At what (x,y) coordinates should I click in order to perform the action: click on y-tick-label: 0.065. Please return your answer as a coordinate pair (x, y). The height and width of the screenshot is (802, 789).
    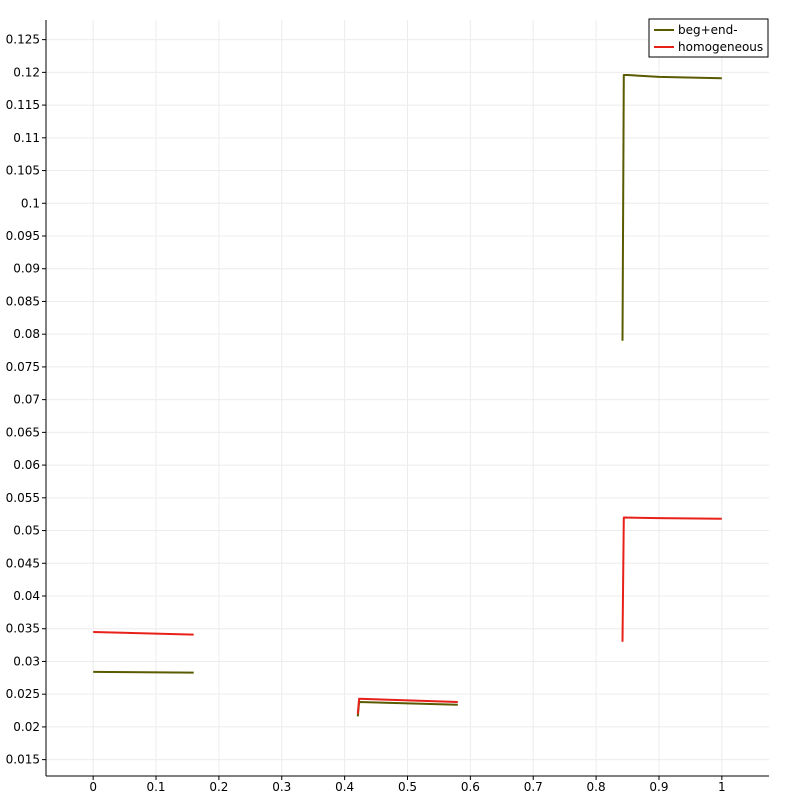
    Looking at the image, I should click on (23, 432).